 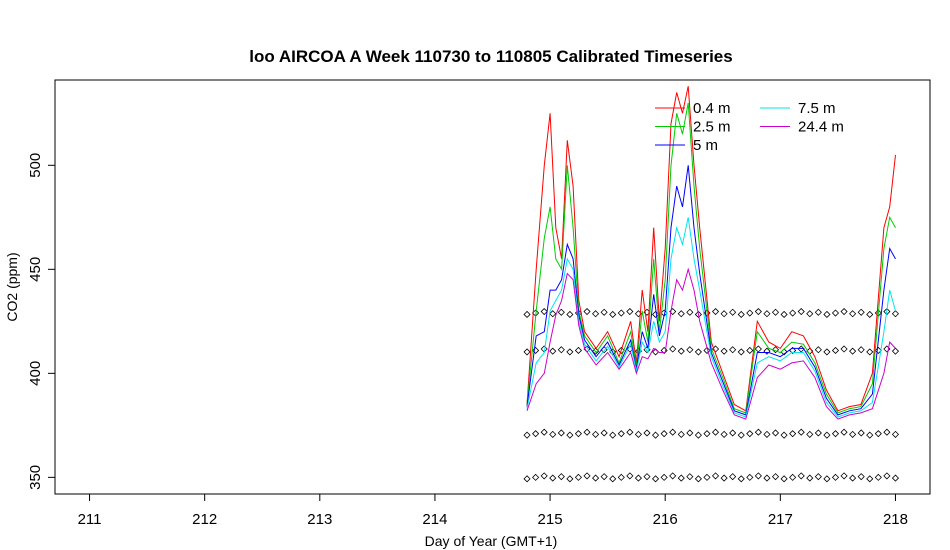 I want to click on x-axis-label: Day of Year (GMT+1), so click(x=491, y=541).